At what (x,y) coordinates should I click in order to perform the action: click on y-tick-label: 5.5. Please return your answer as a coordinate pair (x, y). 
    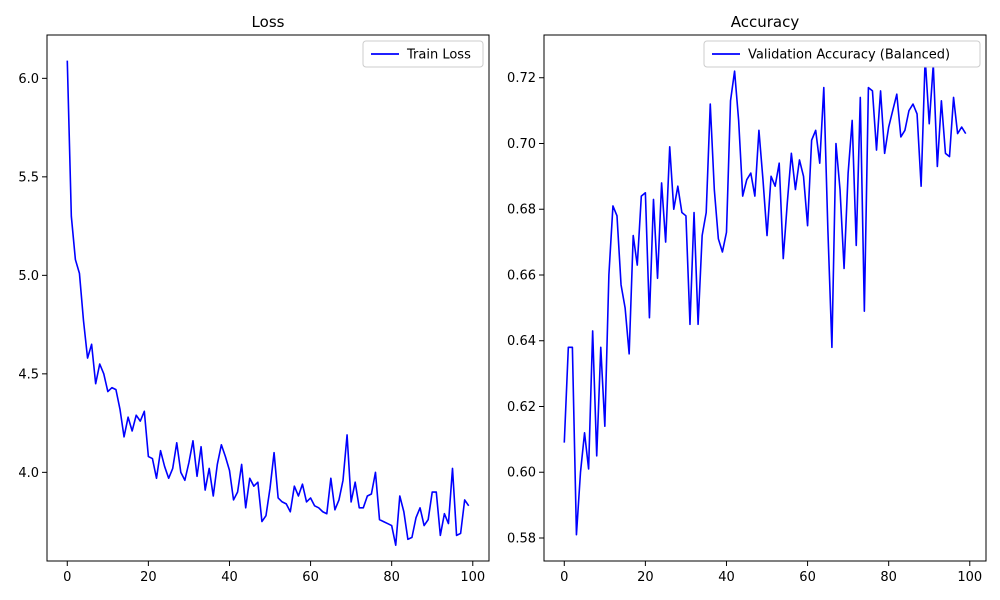
    Looking at the image, I should click on (28, 177).